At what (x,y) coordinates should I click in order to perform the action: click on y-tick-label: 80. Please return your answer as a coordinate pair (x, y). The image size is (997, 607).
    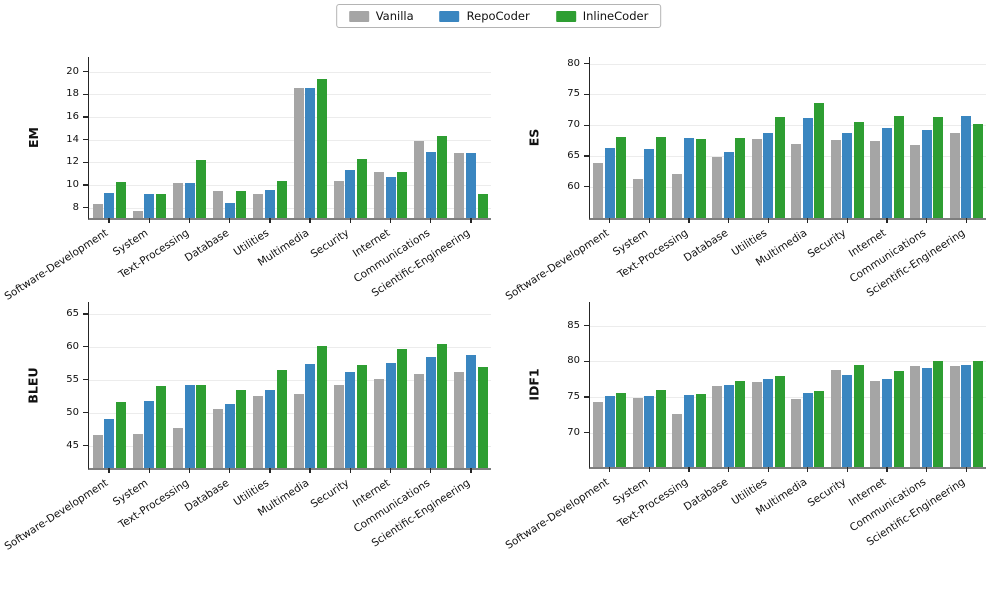
    Looking at the image, I should click on (573, 361).